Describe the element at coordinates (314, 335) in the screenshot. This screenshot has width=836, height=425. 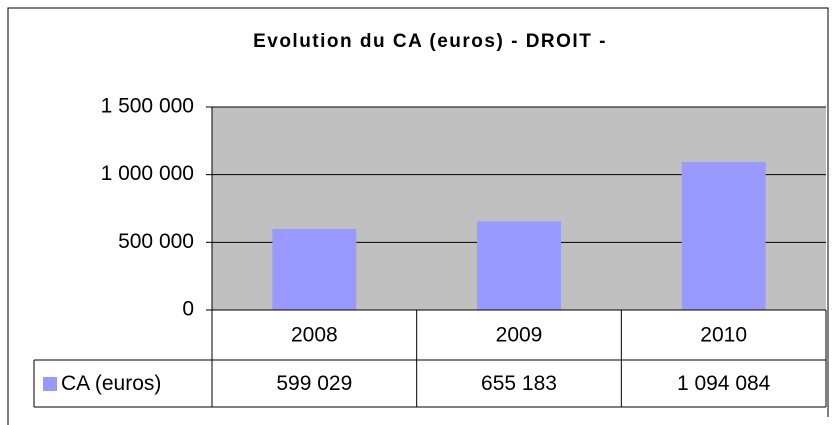
I see `x-tick-label: 2008` at that location.